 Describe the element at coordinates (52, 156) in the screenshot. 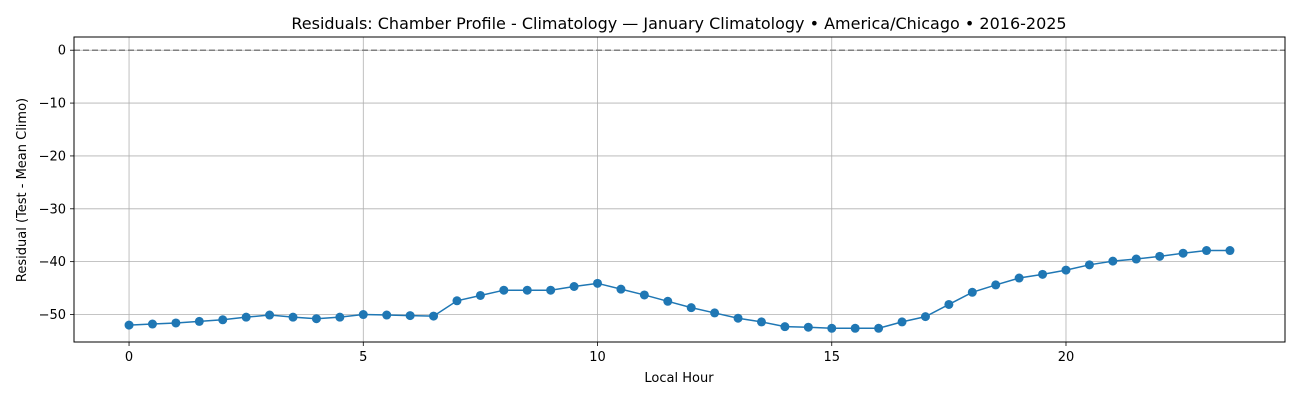

I see `y-tick-label: −20` at that location.